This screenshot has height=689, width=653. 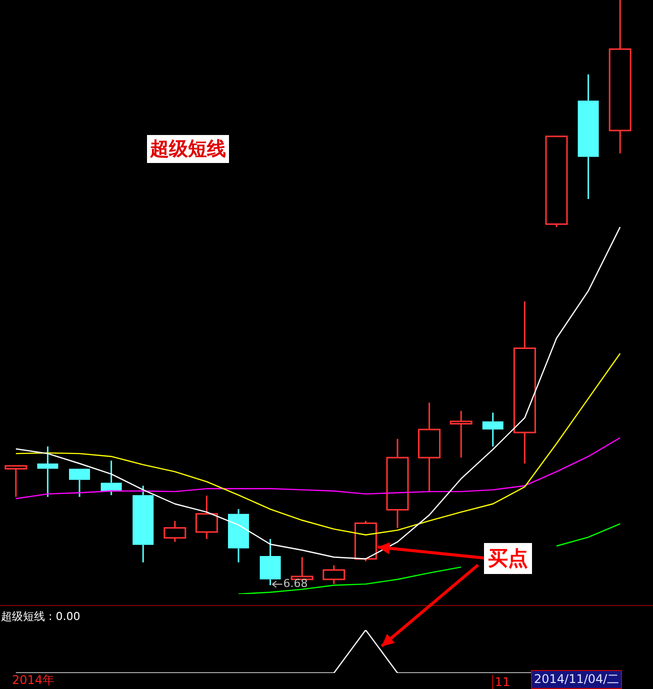 What do you see at coordinates (40, 616) in the screenshot?
I see `chart-title: 超级短线 : 0.00` at bounding box center [40, 616].